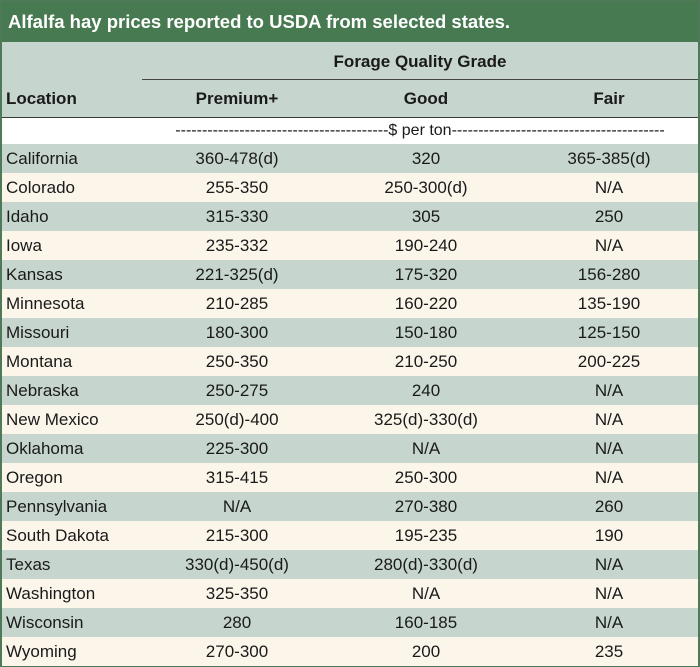 The width and height of the screenshot is (700, 667). Describe the element at coordinates (609, 303) in the screenshot. I see `fair-cell: 135-190` at that location.